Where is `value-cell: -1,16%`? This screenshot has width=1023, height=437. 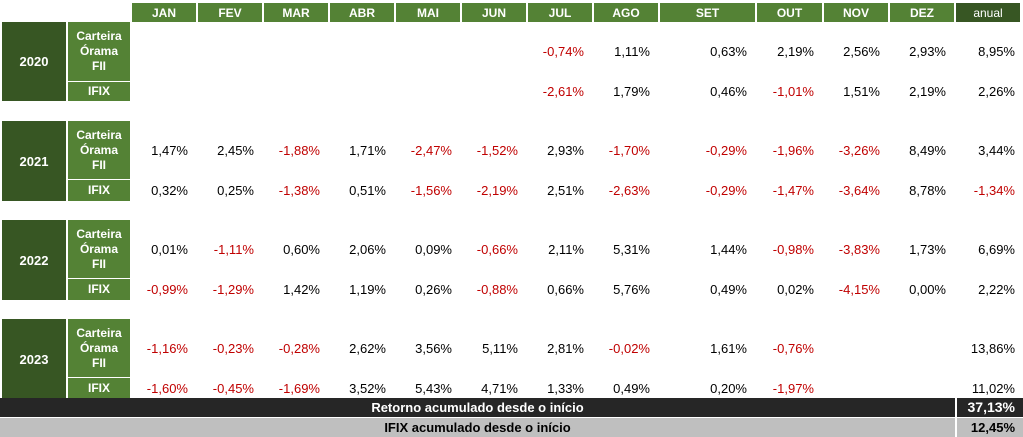
value-cell: -1,16% is located at coordinates (167, 348).